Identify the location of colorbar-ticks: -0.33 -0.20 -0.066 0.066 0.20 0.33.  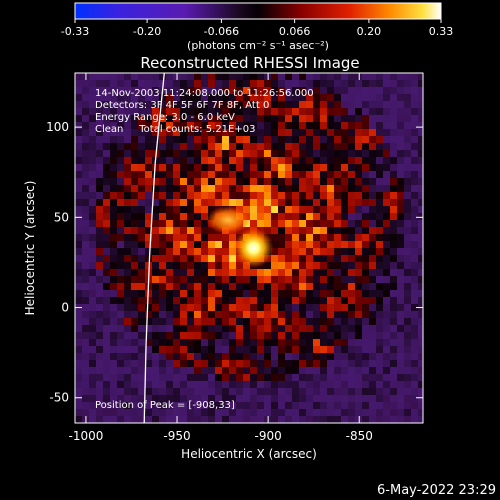
(257, 28).